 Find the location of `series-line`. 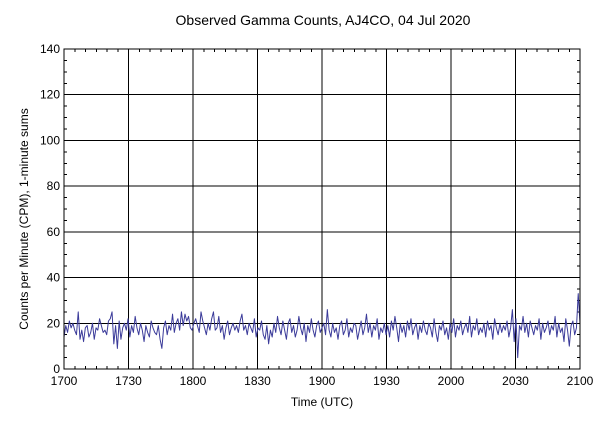

series-line is located at coordinates (322, 326).